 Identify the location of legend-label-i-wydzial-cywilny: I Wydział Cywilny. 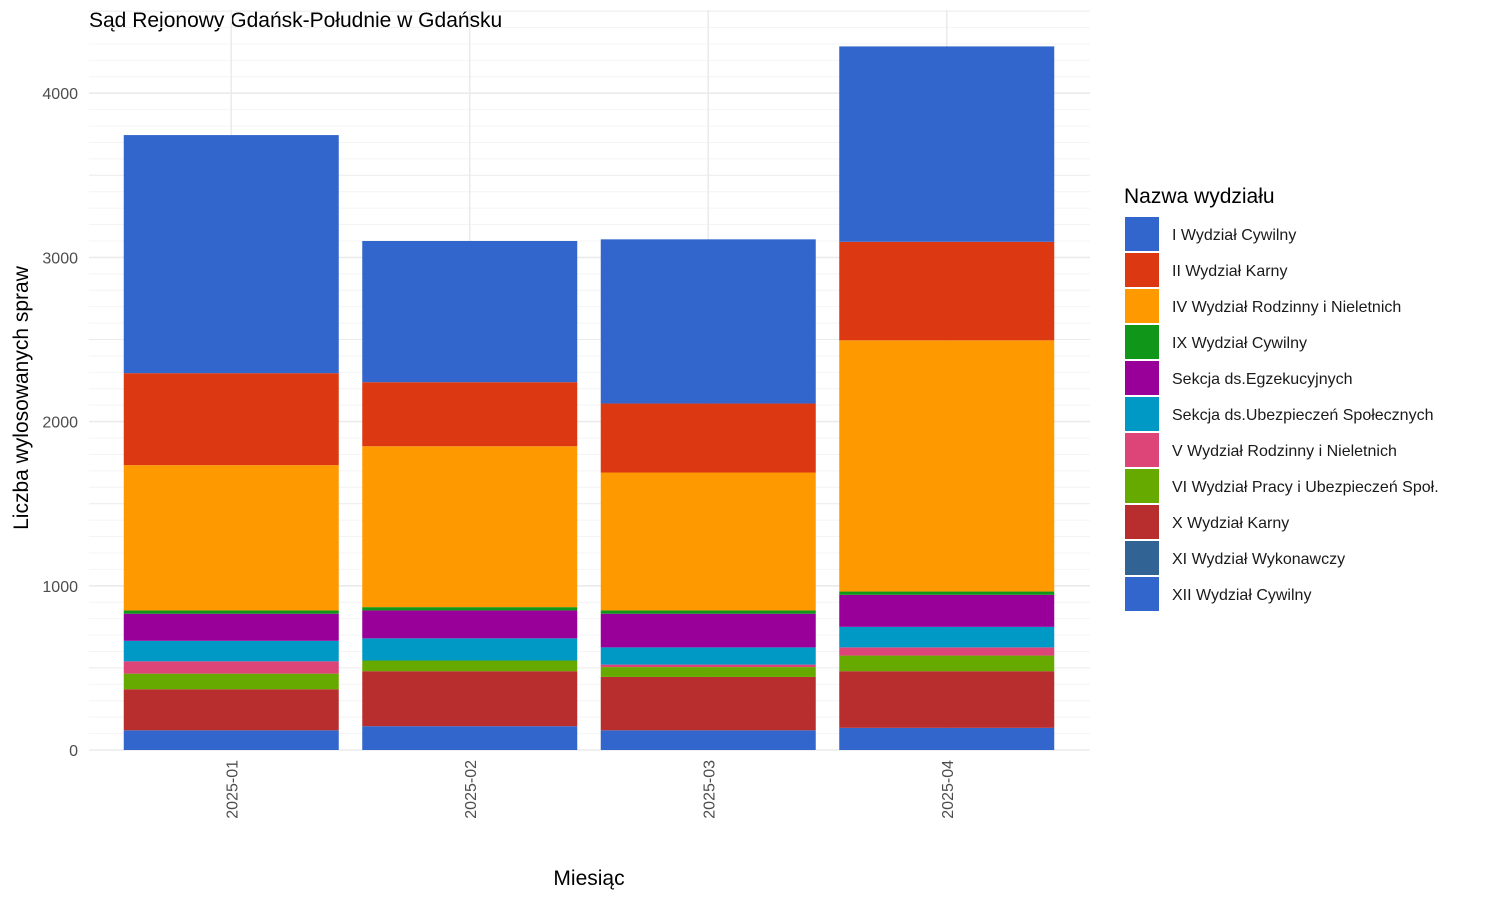
(1234, 235).